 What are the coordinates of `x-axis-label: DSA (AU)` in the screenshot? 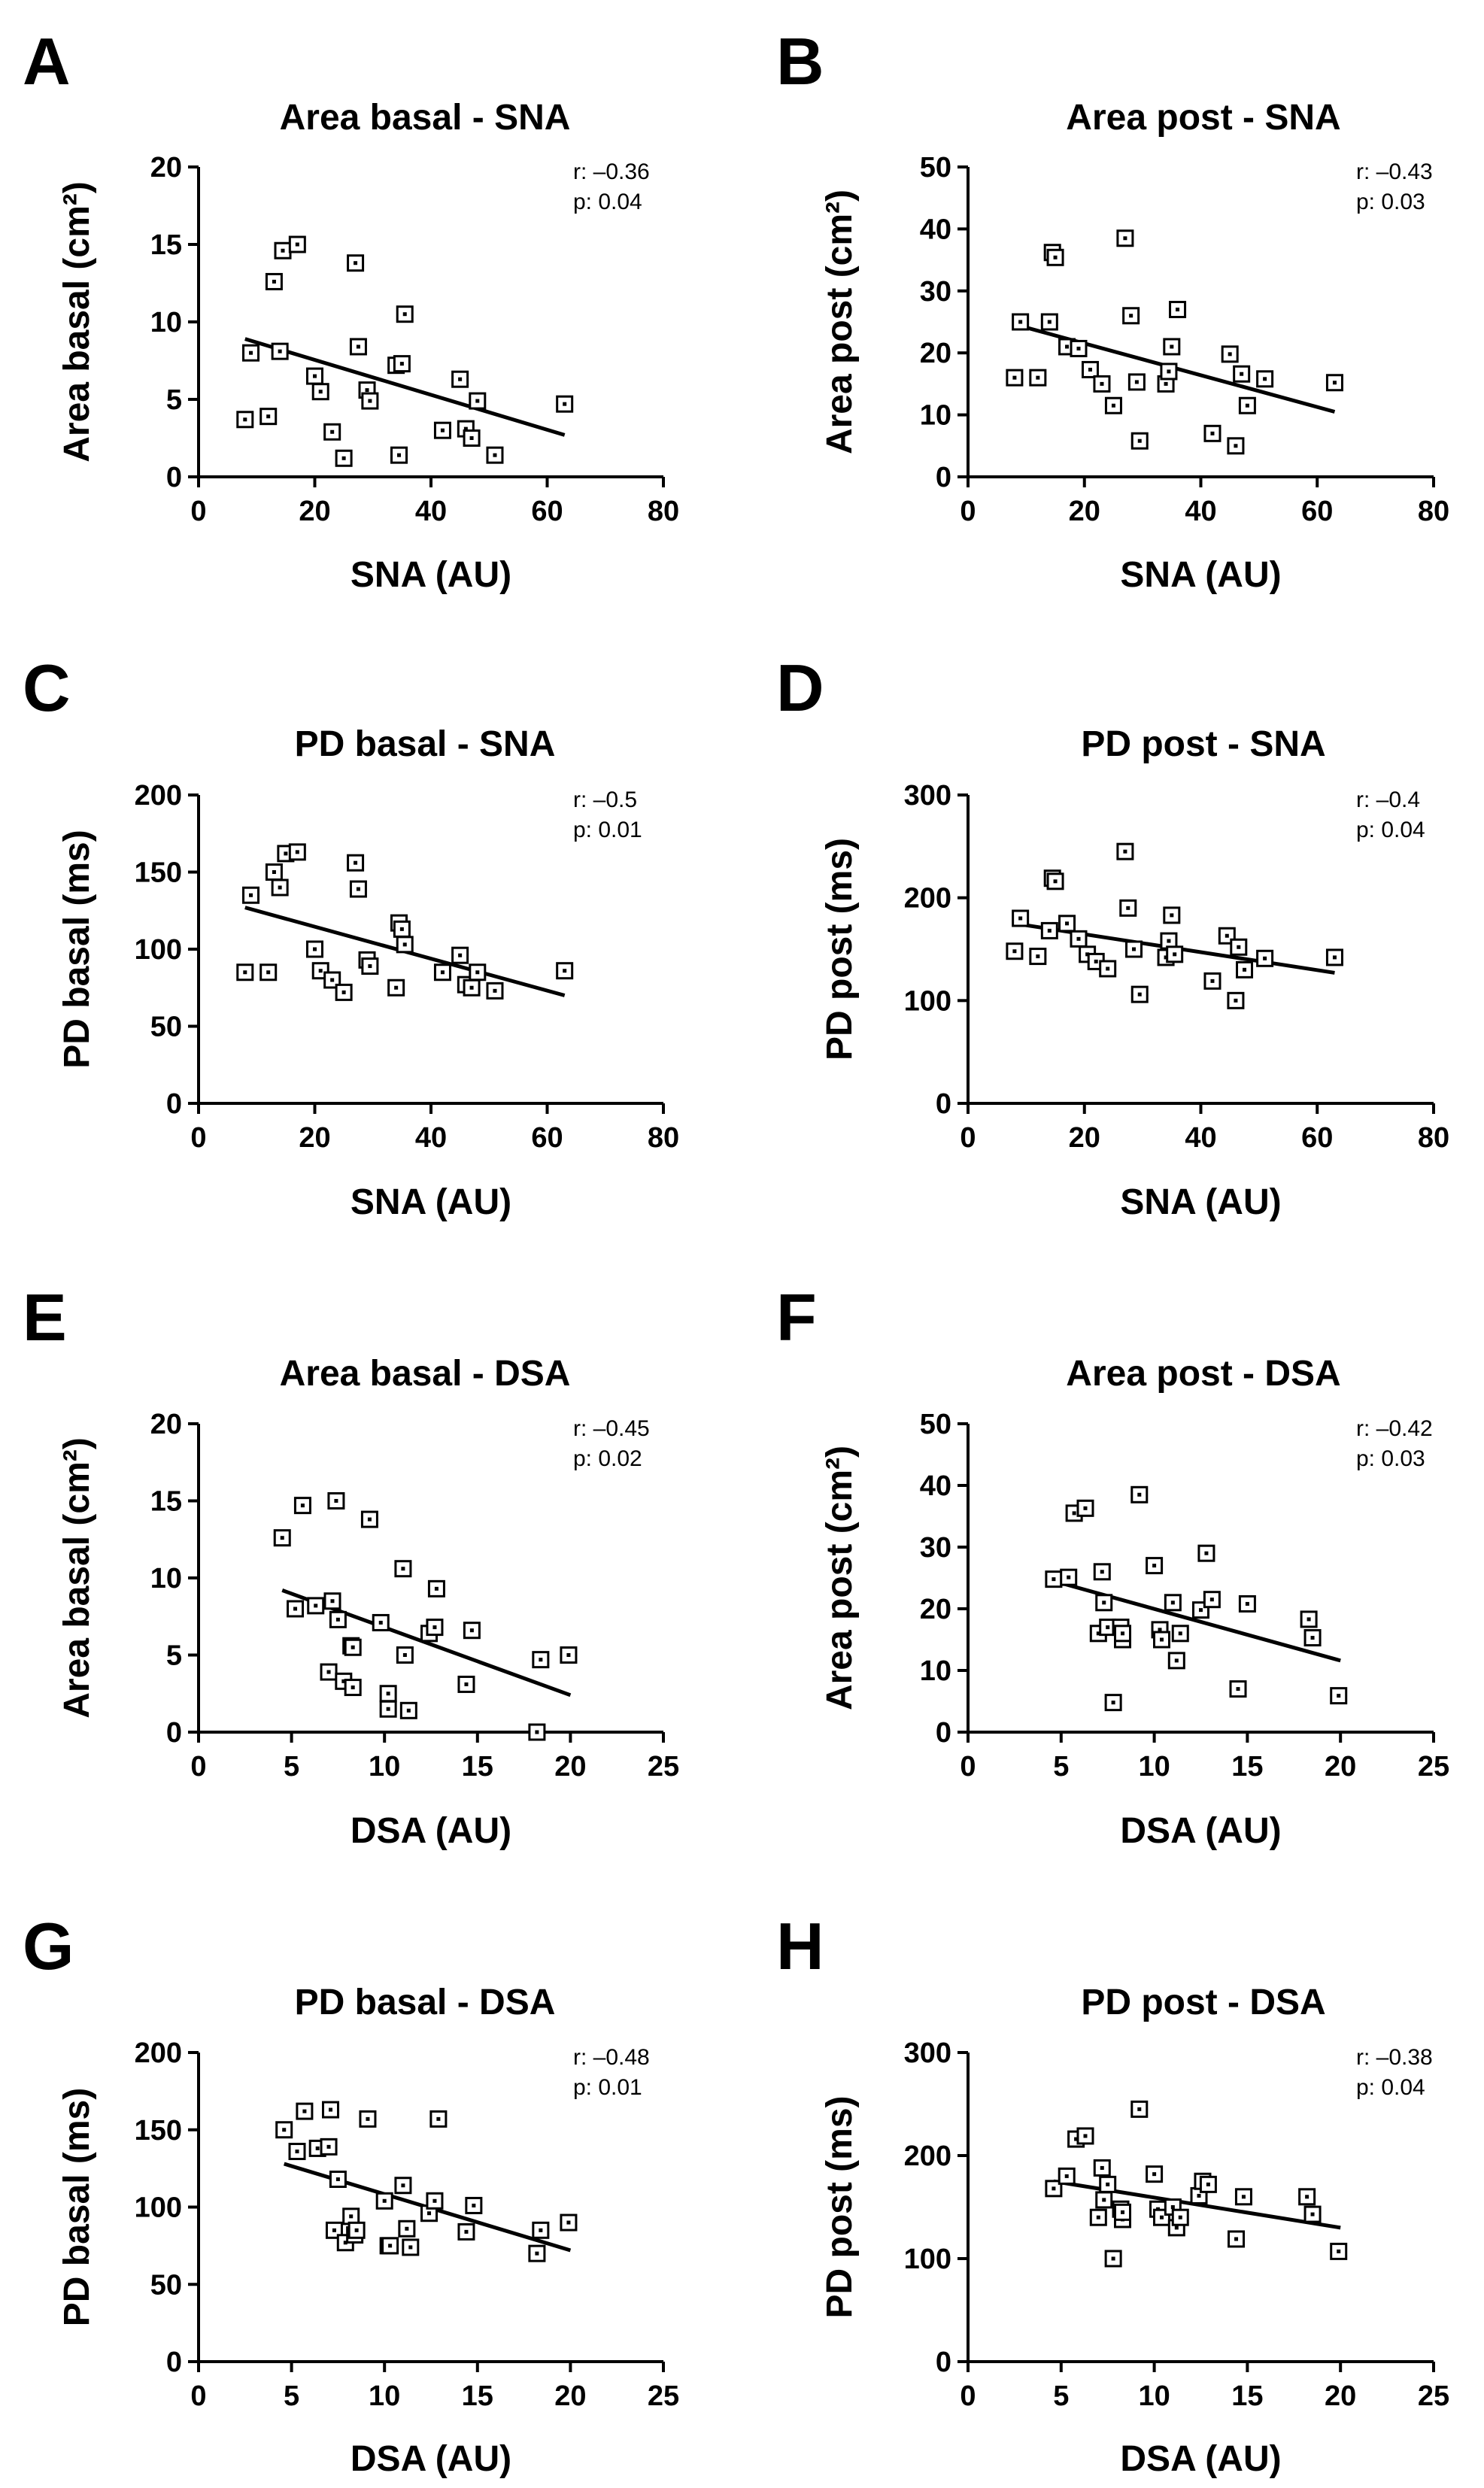 It's located at (431, 1831).